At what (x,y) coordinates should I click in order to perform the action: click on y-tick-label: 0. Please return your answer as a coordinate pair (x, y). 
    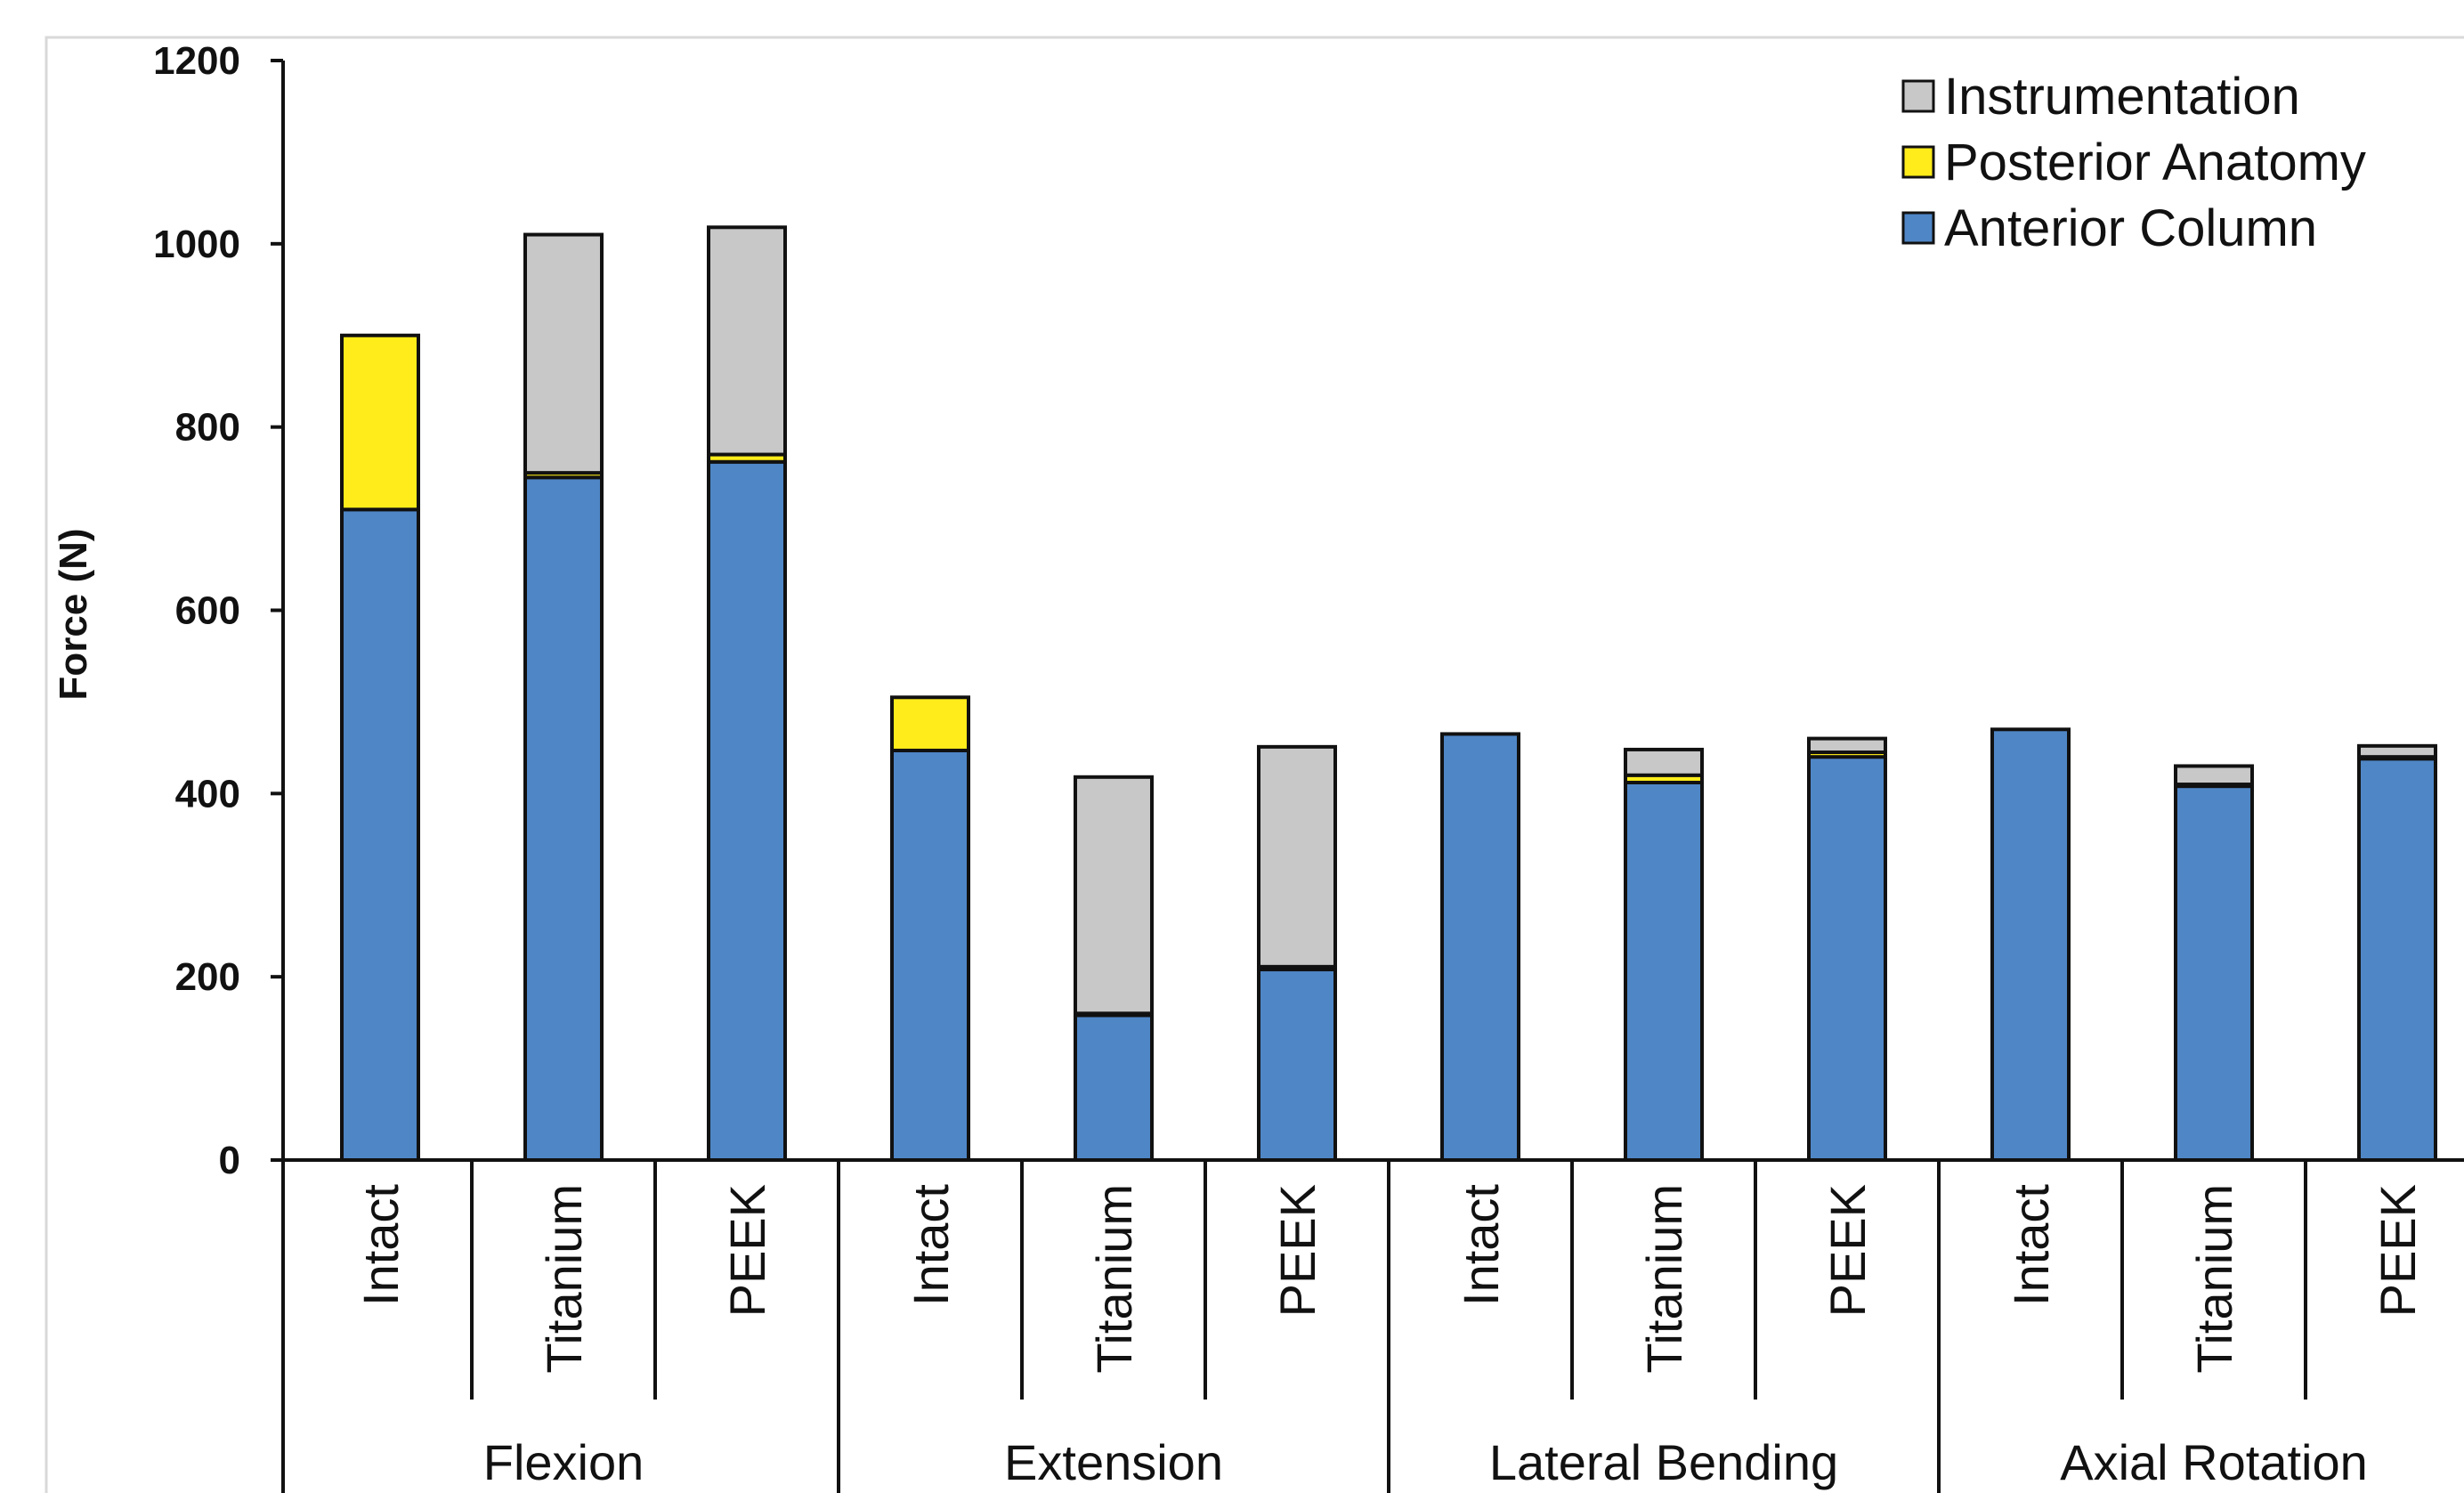
    Looking at the image, I should click on (229, 1160).